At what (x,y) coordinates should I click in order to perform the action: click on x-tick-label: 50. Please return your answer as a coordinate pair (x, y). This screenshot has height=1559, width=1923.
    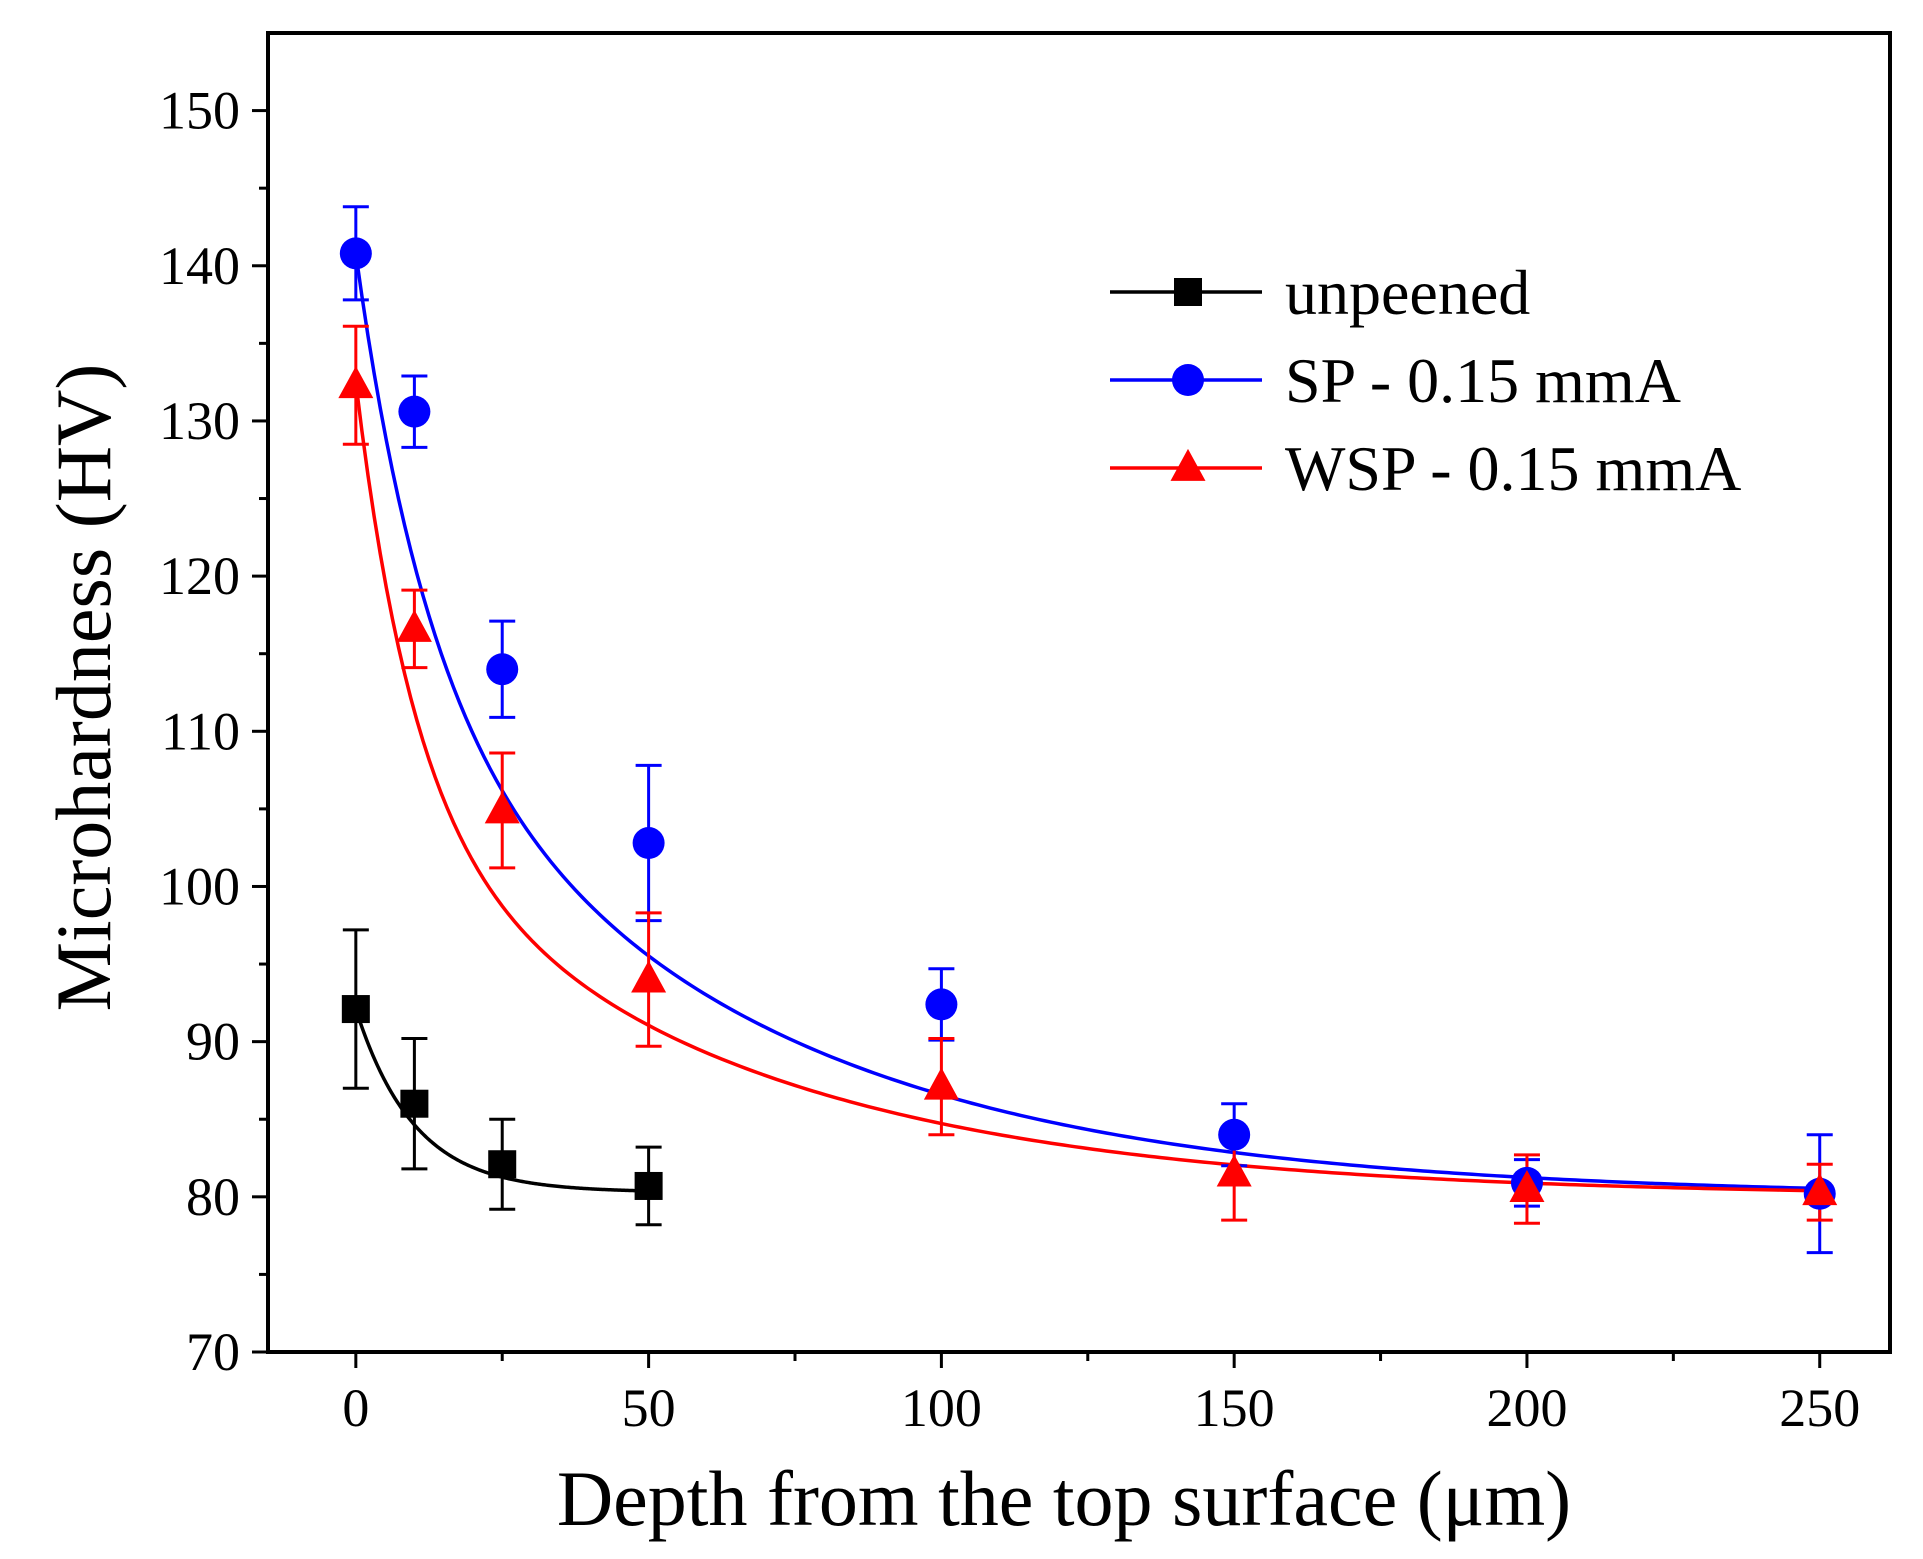
    Looking at the image, I should click on (649, 1408).